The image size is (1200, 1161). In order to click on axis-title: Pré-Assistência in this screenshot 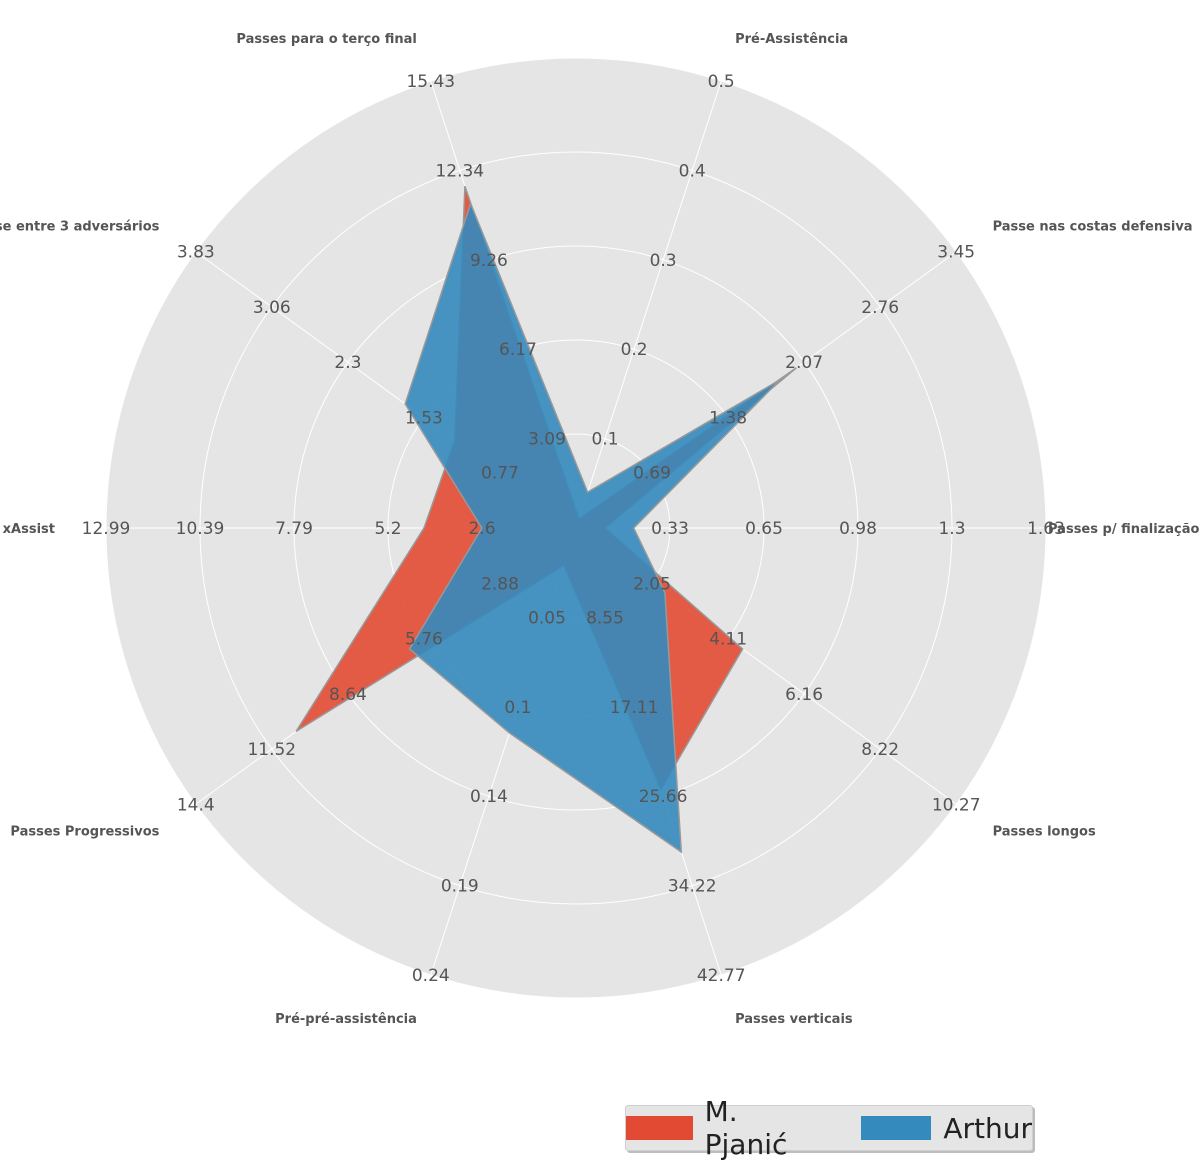, I will do `click(791, 39)`.